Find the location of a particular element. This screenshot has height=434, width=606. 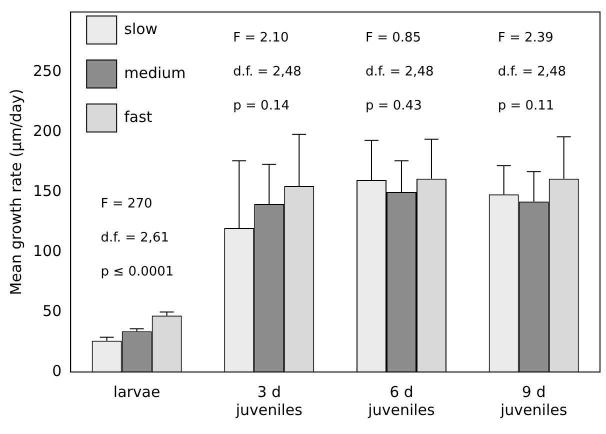

y-tick-label: 250 is located at coordinates (47, 71).